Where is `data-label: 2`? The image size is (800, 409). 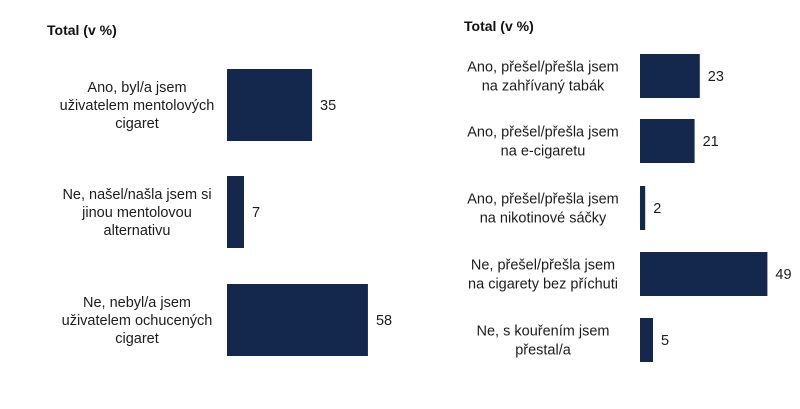
data-label: 2 is located at coordinates (657, 209).